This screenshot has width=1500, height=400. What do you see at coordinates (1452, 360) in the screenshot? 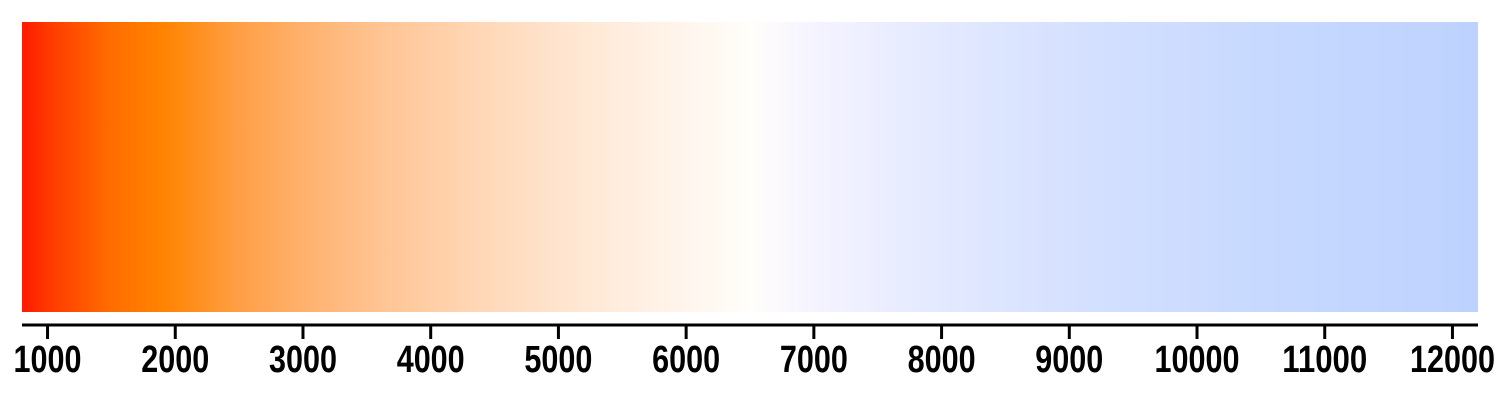
I see `tick-label: 12000` at bounding box center [1452, 360].